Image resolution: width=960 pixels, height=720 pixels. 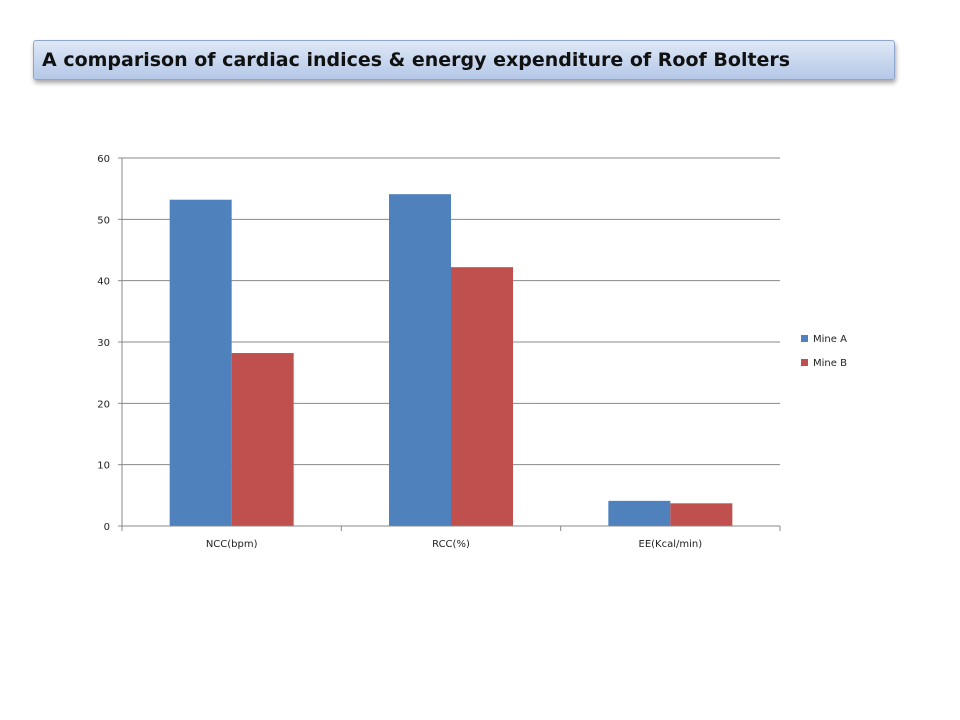 I want to click on y-tick-label: 20, so click(x=103, y=404).